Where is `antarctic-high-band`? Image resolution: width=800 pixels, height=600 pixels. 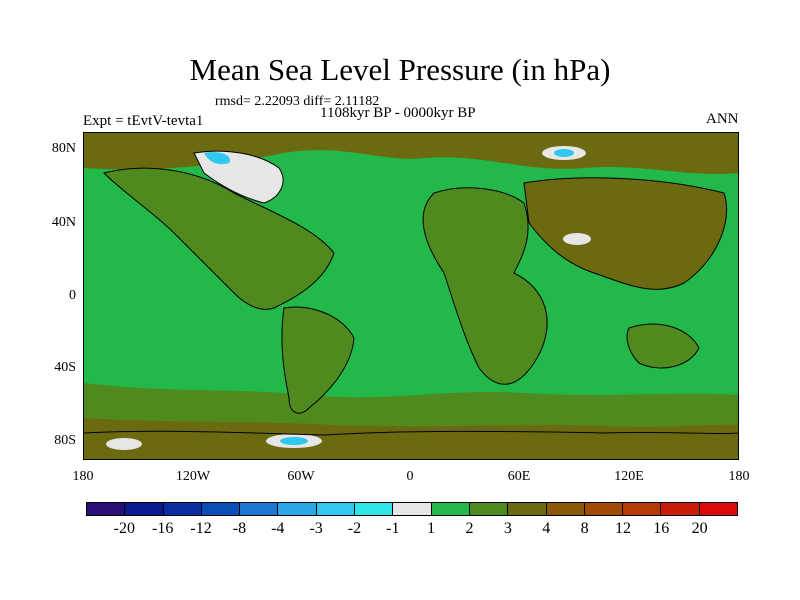
antarctic-high-band is located at coordinates (411, 438).